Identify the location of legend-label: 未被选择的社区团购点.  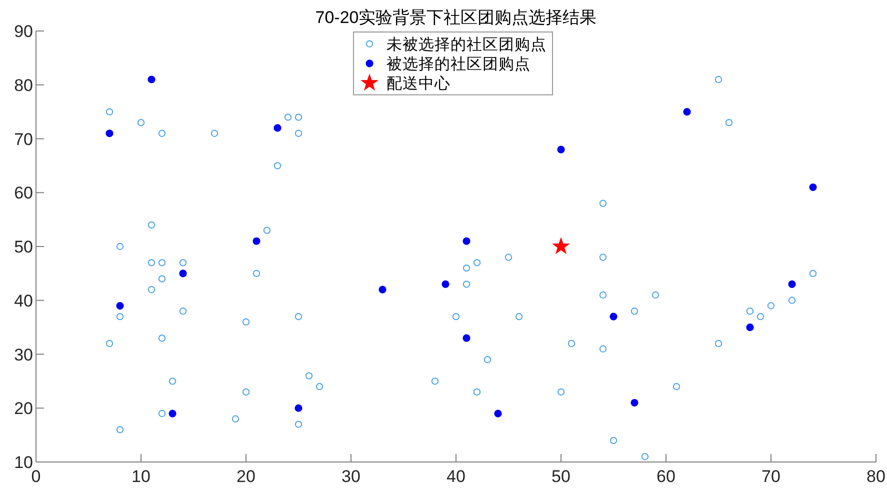
(466, 44).